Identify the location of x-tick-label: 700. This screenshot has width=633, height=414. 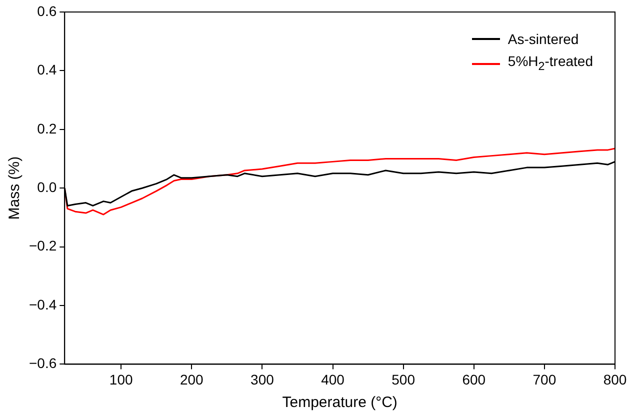
(544, 379).